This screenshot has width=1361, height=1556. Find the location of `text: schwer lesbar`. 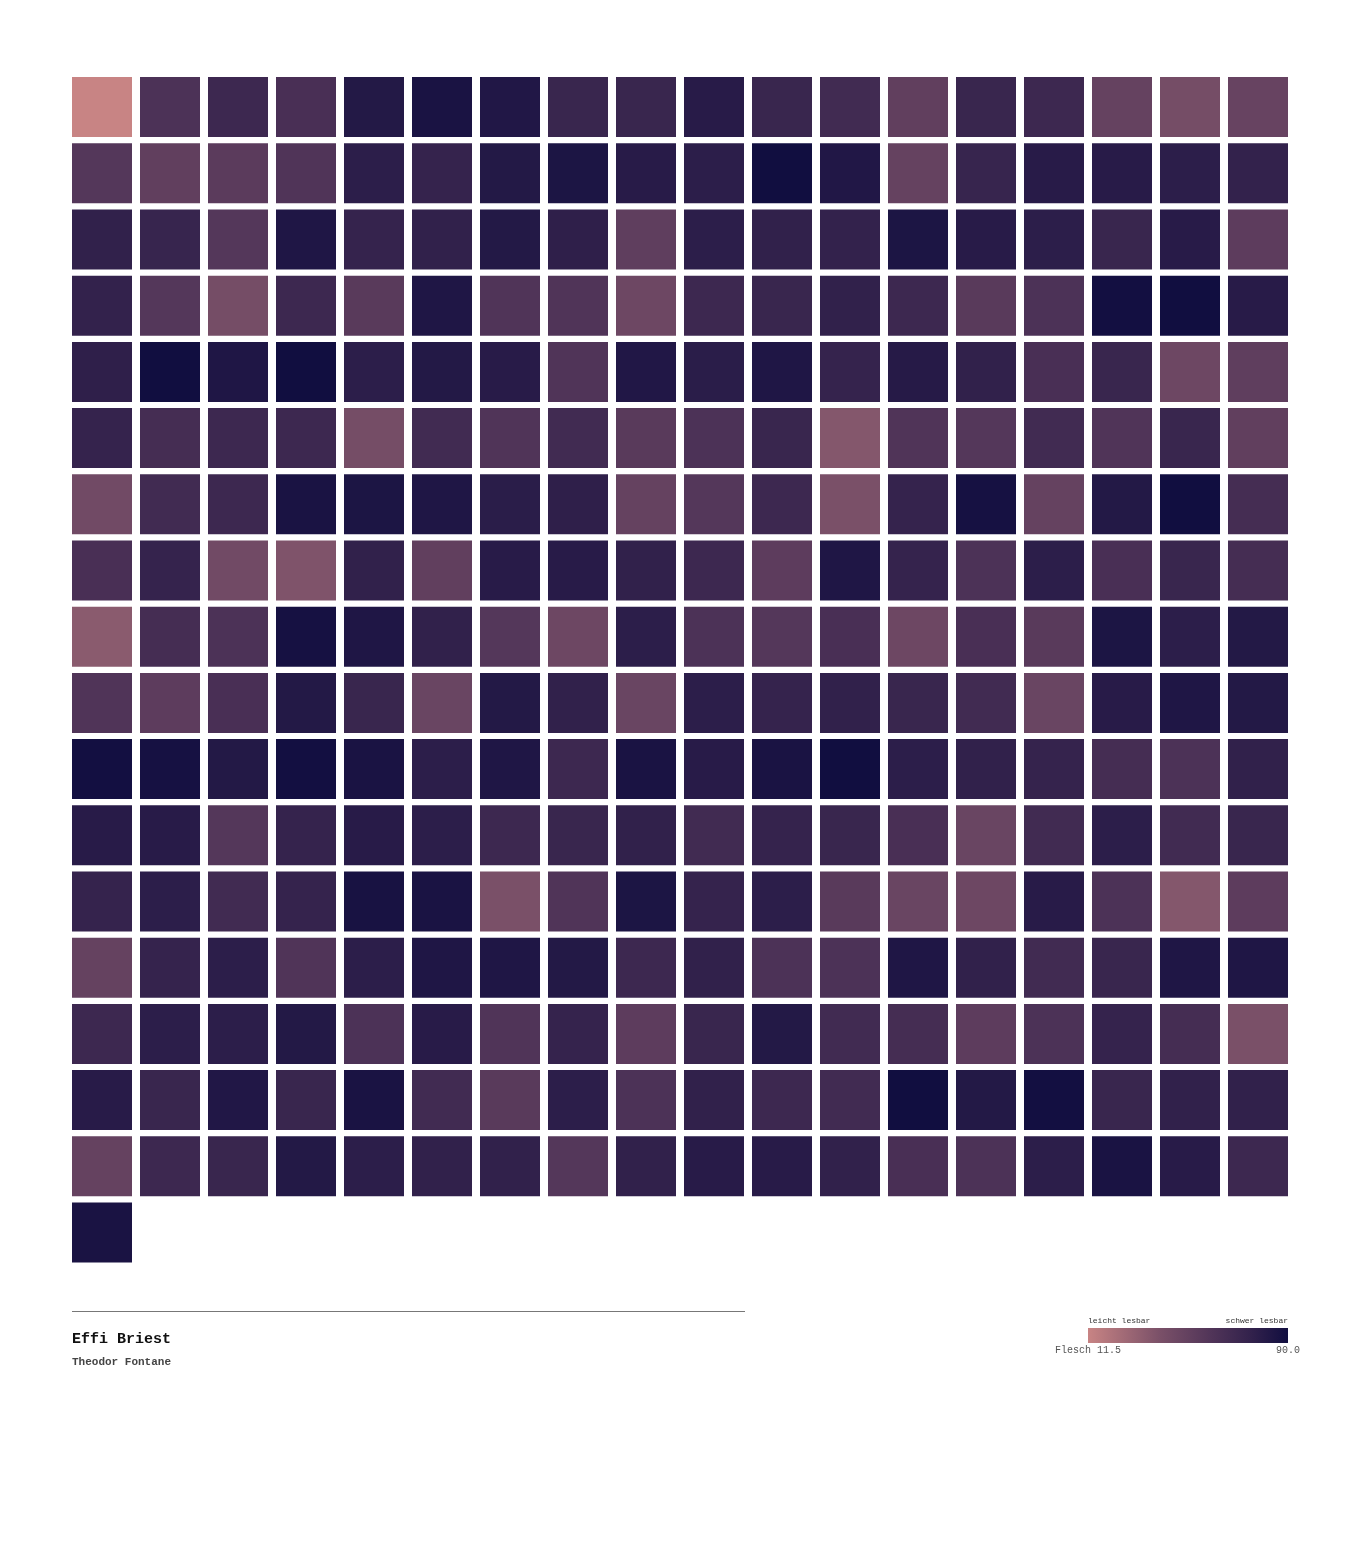

text: schwer lesbar is located at coordinates (1256, 1321).